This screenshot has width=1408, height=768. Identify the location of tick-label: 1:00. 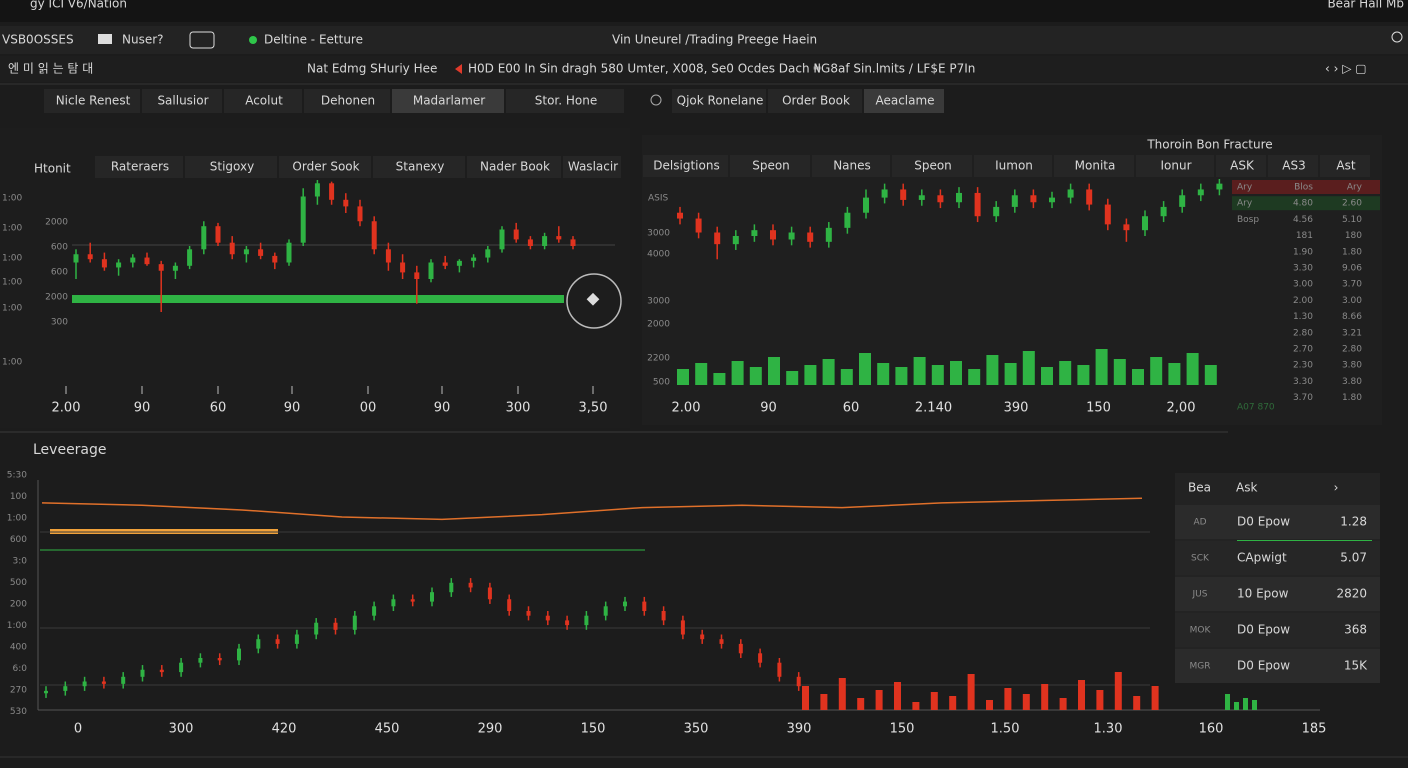
(12, 259).